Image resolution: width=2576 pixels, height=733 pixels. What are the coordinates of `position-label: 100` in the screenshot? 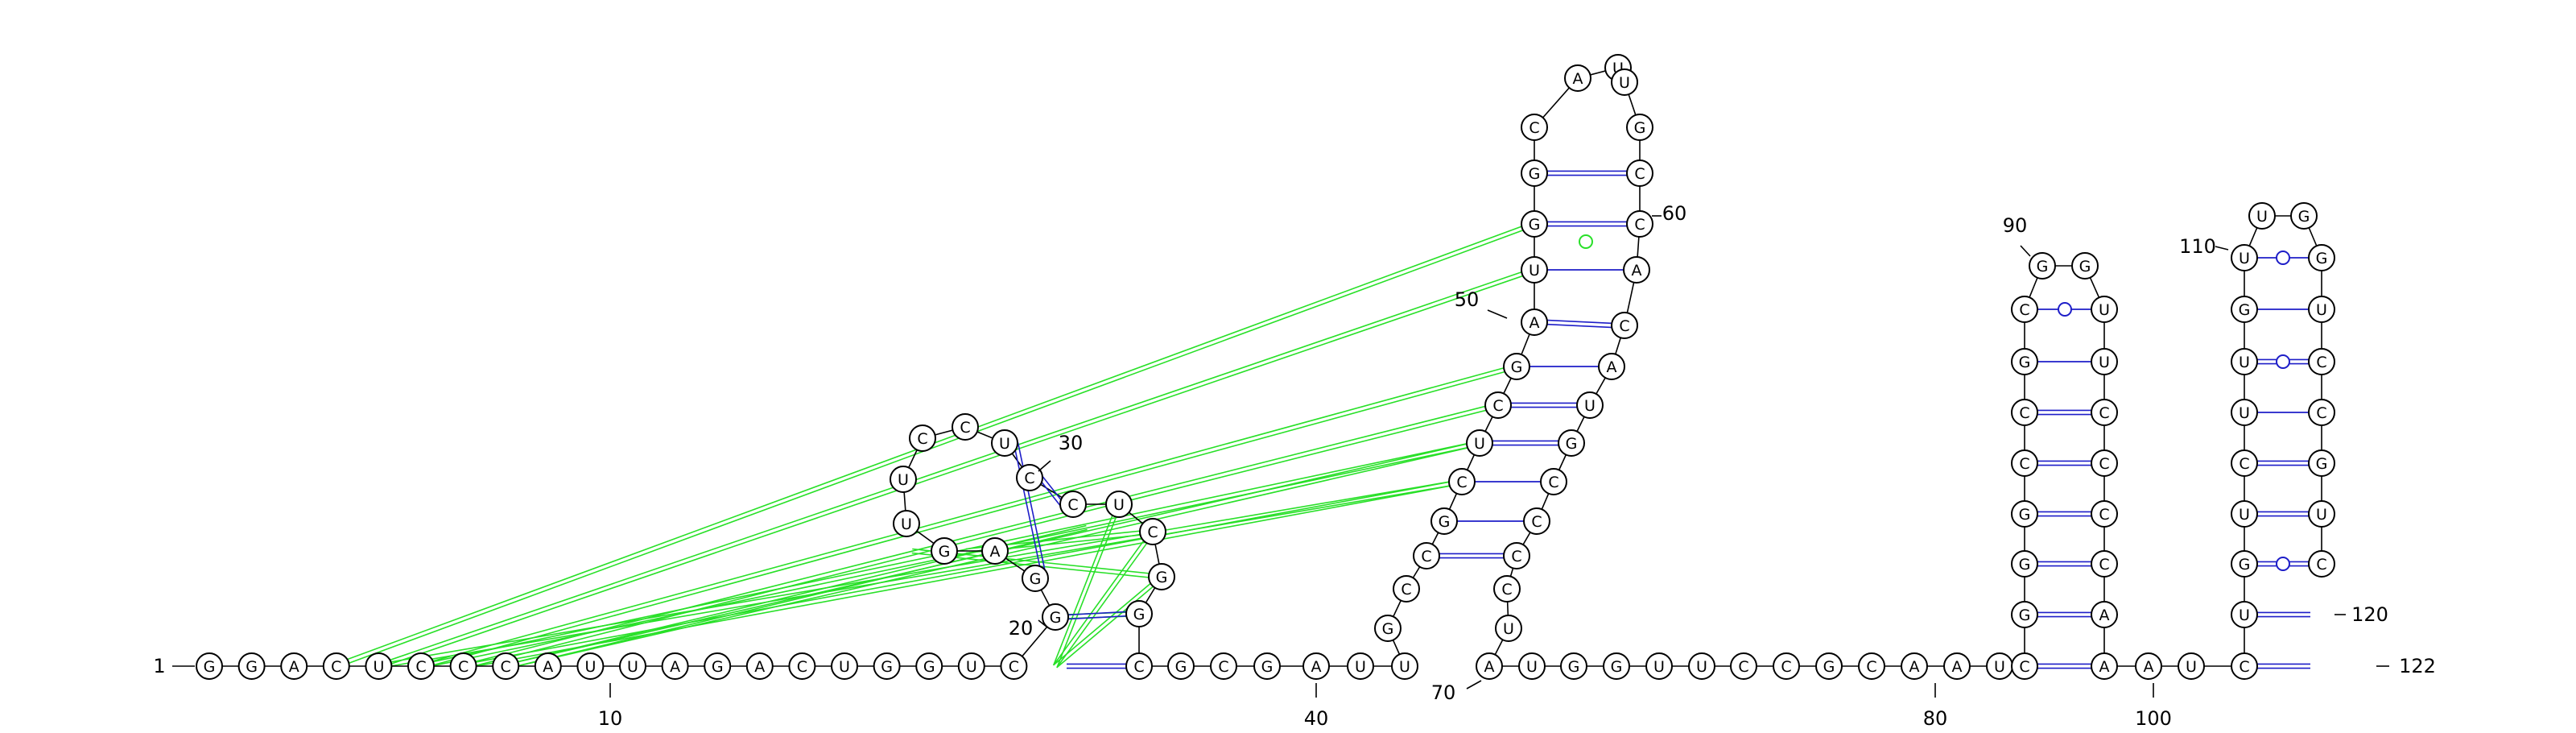 It's located at (2153, 718).